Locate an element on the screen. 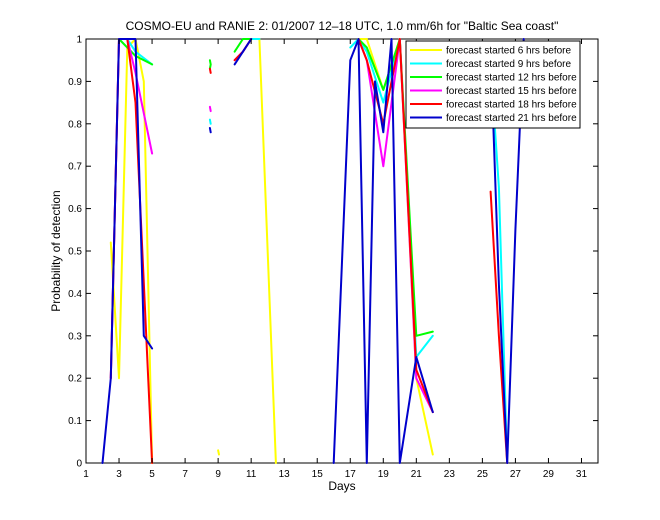 The height and width of the screenshot is (520, 660). y-tick-label: 0.6 is located at coordinates (75, 209).